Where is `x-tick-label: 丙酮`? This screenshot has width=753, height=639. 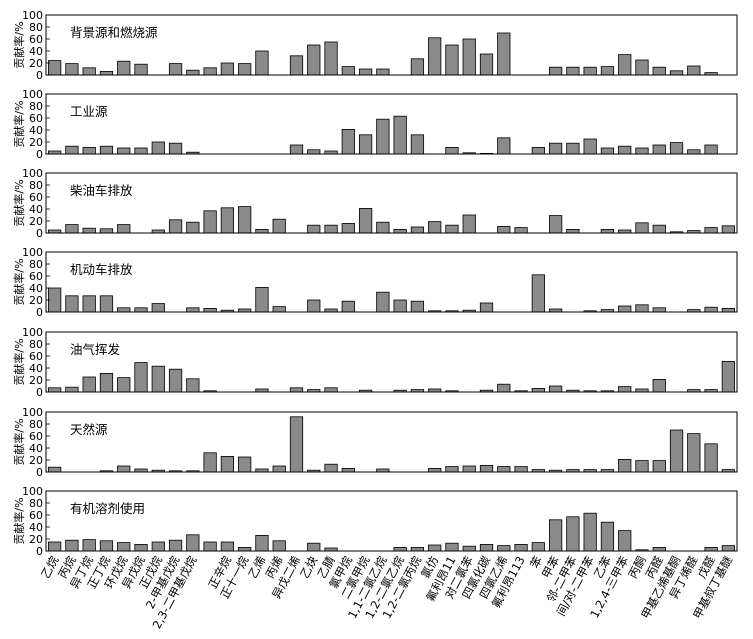
x-tick-label: 丙酮 is located at coordinates (636, 567).